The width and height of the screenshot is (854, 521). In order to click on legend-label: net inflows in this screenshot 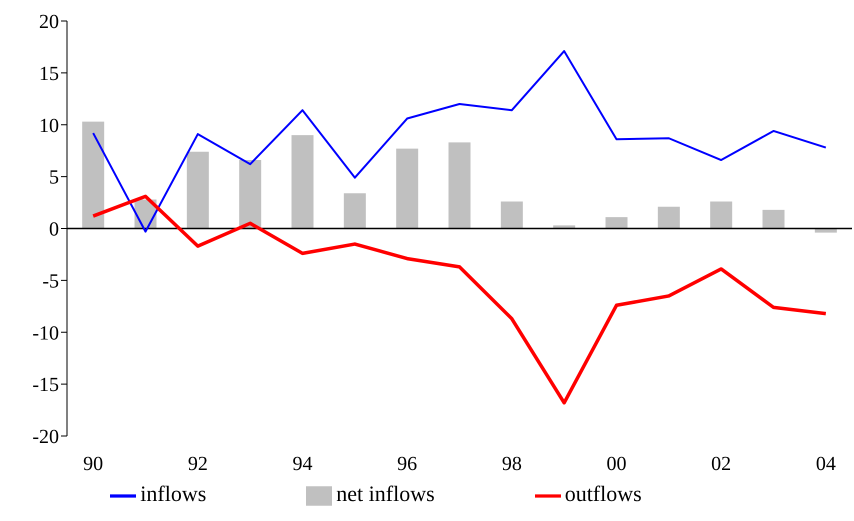, I will do `click(385, 493)`.